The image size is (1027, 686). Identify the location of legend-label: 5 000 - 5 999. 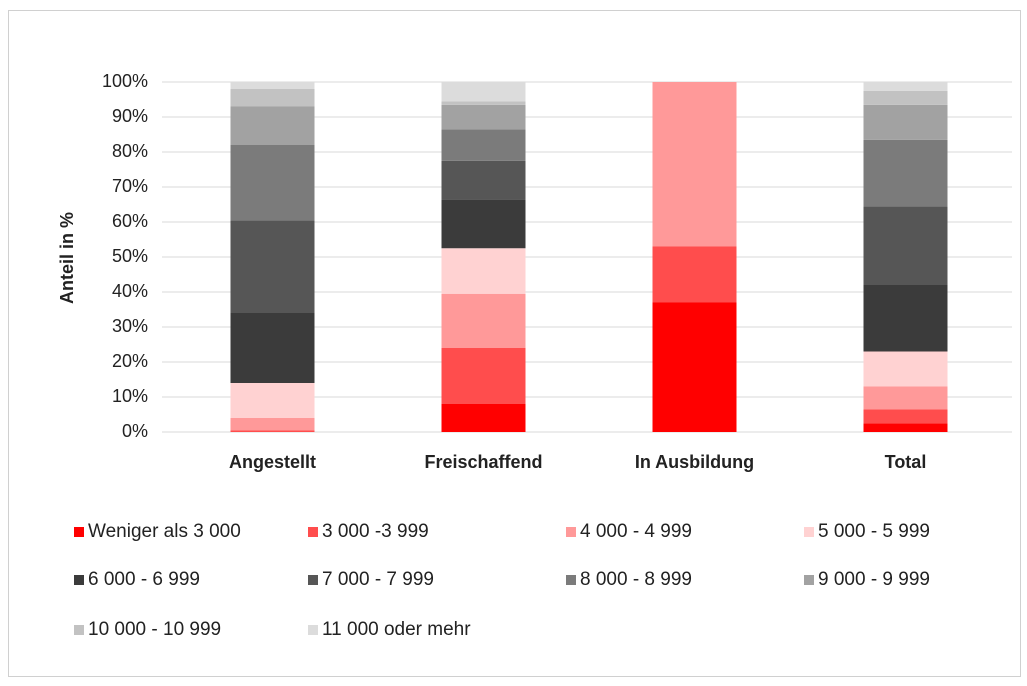
(874, 531).